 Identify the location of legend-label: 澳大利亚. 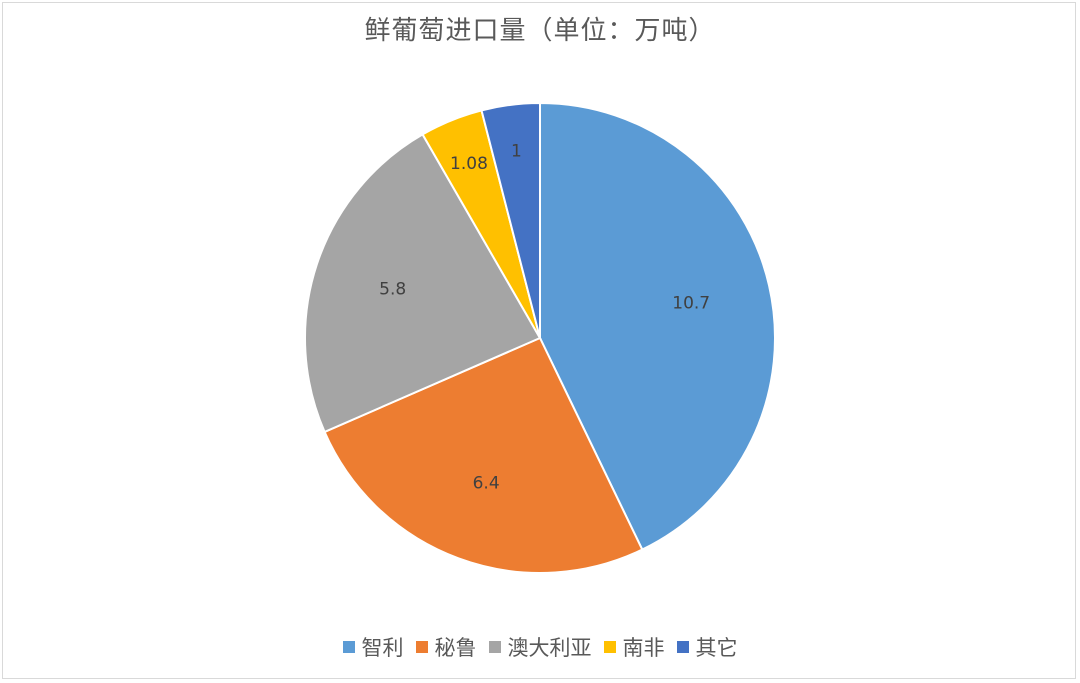
(549, 648).